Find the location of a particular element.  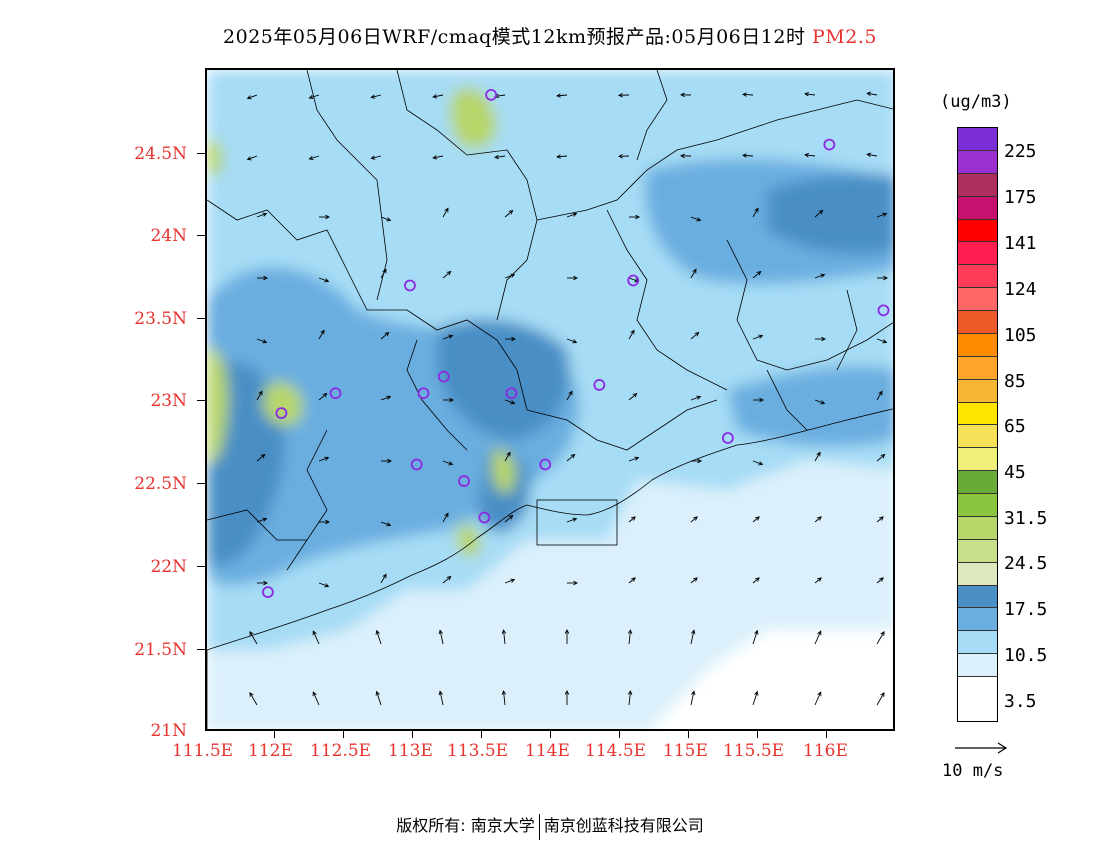

copyright-footer: 版权所有: 南京大学 南京创蓝科技有限公司 is located at coordinates (550, 826).